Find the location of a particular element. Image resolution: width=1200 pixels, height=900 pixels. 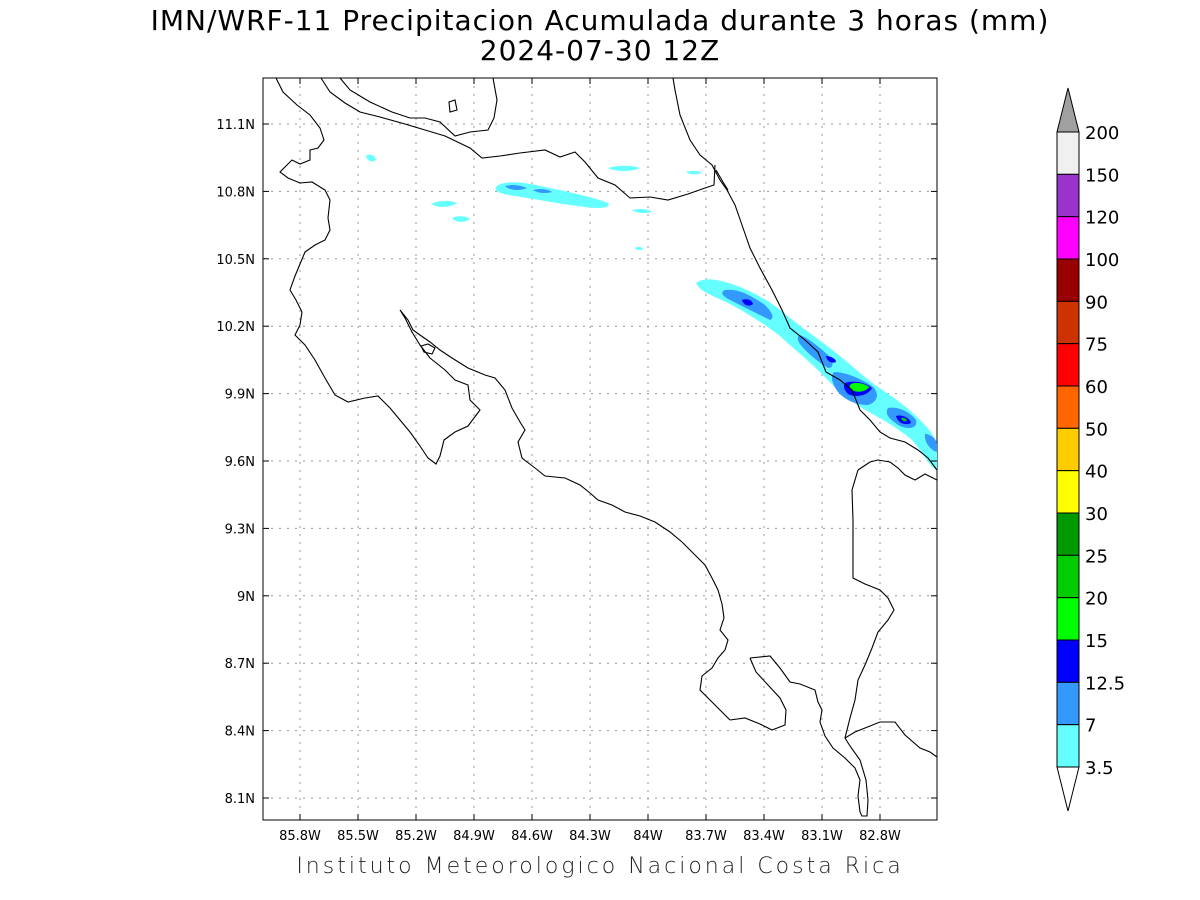

colorbar-label: 60 is located at coordinates (1096, 387).